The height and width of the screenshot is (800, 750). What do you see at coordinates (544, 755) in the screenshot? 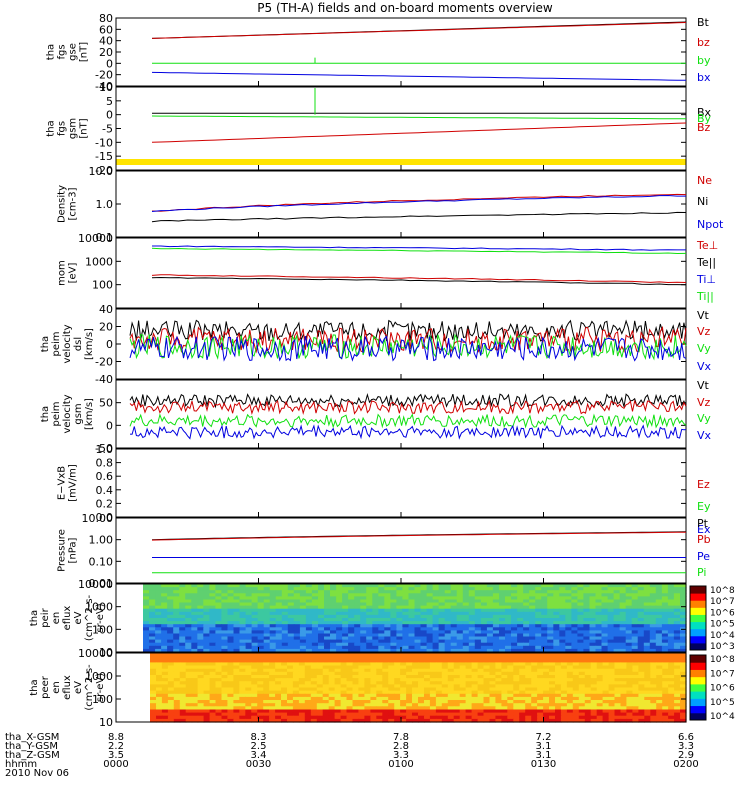
I see `x-axis-value: 3.1` at bounding box center [544, 755].